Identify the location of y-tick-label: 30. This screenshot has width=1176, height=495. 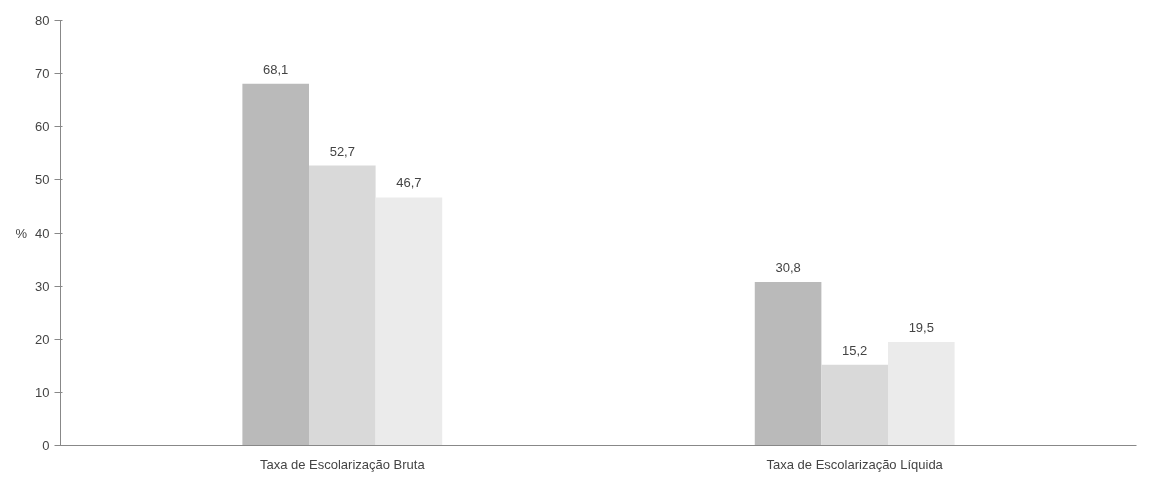
(42, 286).